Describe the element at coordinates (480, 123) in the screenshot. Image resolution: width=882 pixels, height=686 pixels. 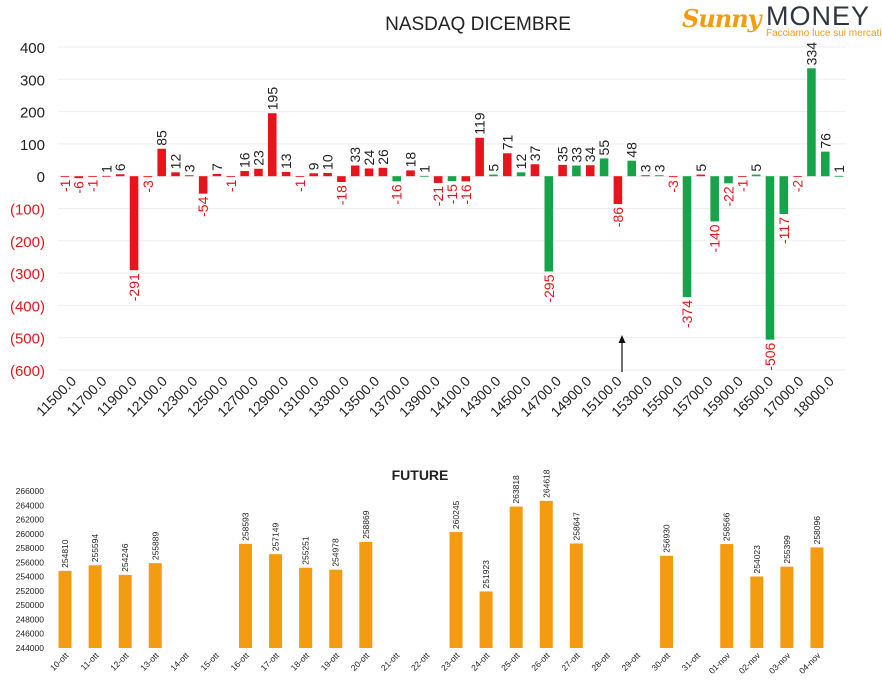
I see `data-label: 119` at that location.